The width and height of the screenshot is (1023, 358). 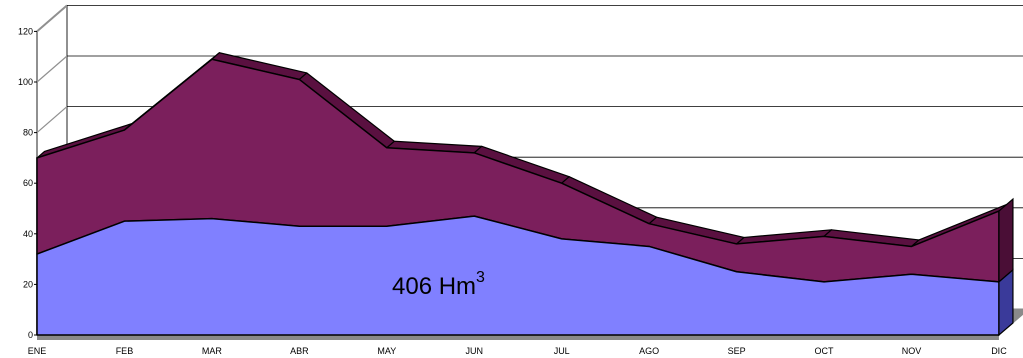 I want to click on total-volume-value: 406 Hm, so click(x=434, y=286).